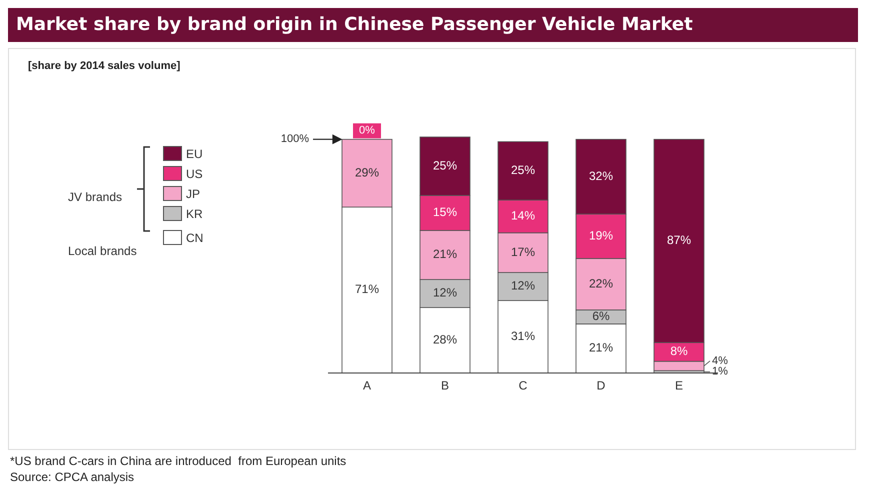  I want to click on data-label: 6%, so click(601, 316).